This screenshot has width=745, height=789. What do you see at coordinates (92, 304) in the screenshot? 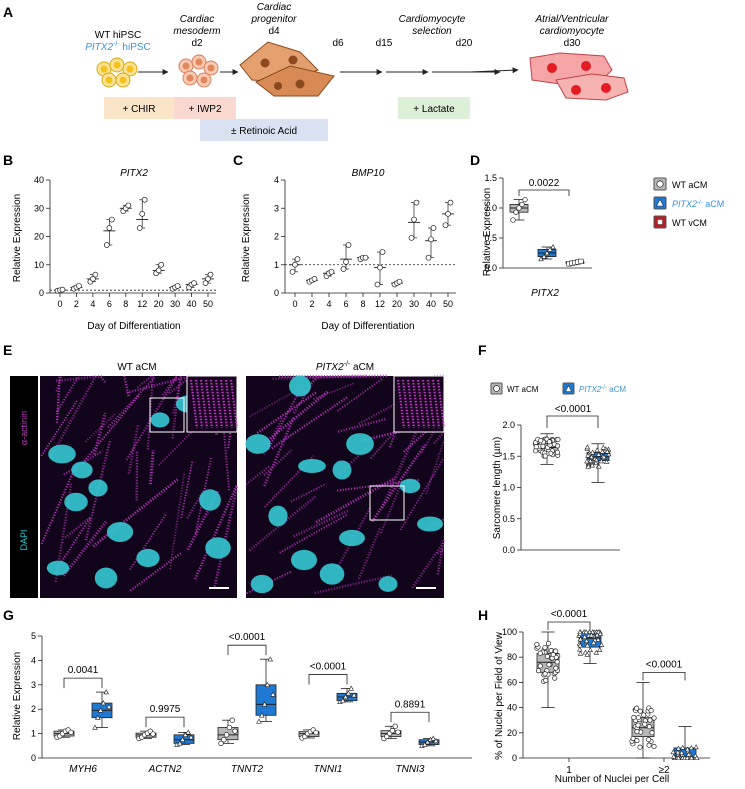
I see `panel-b-xtick-label: 4` at bounding box center [92, 304].